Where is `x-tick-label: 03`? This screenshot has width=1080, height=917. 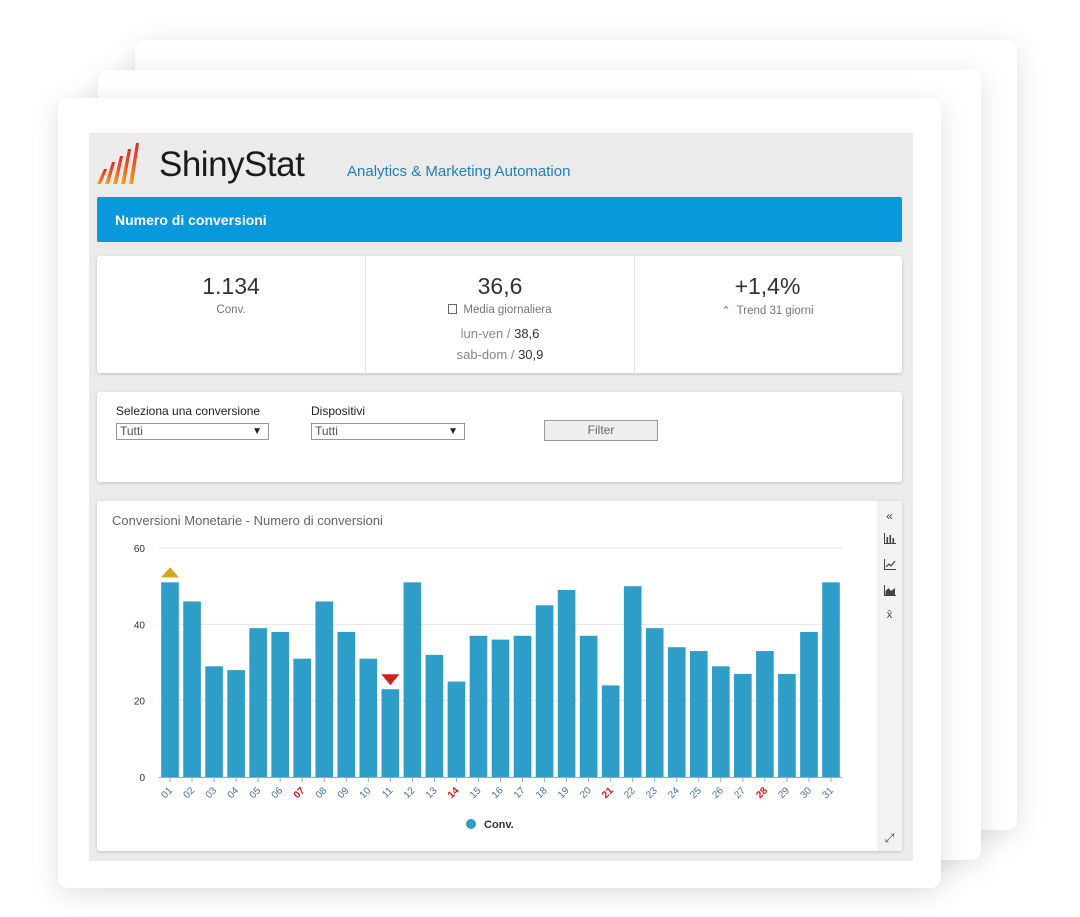
x-tick-label: 03 is located at coordinates (212, 793).